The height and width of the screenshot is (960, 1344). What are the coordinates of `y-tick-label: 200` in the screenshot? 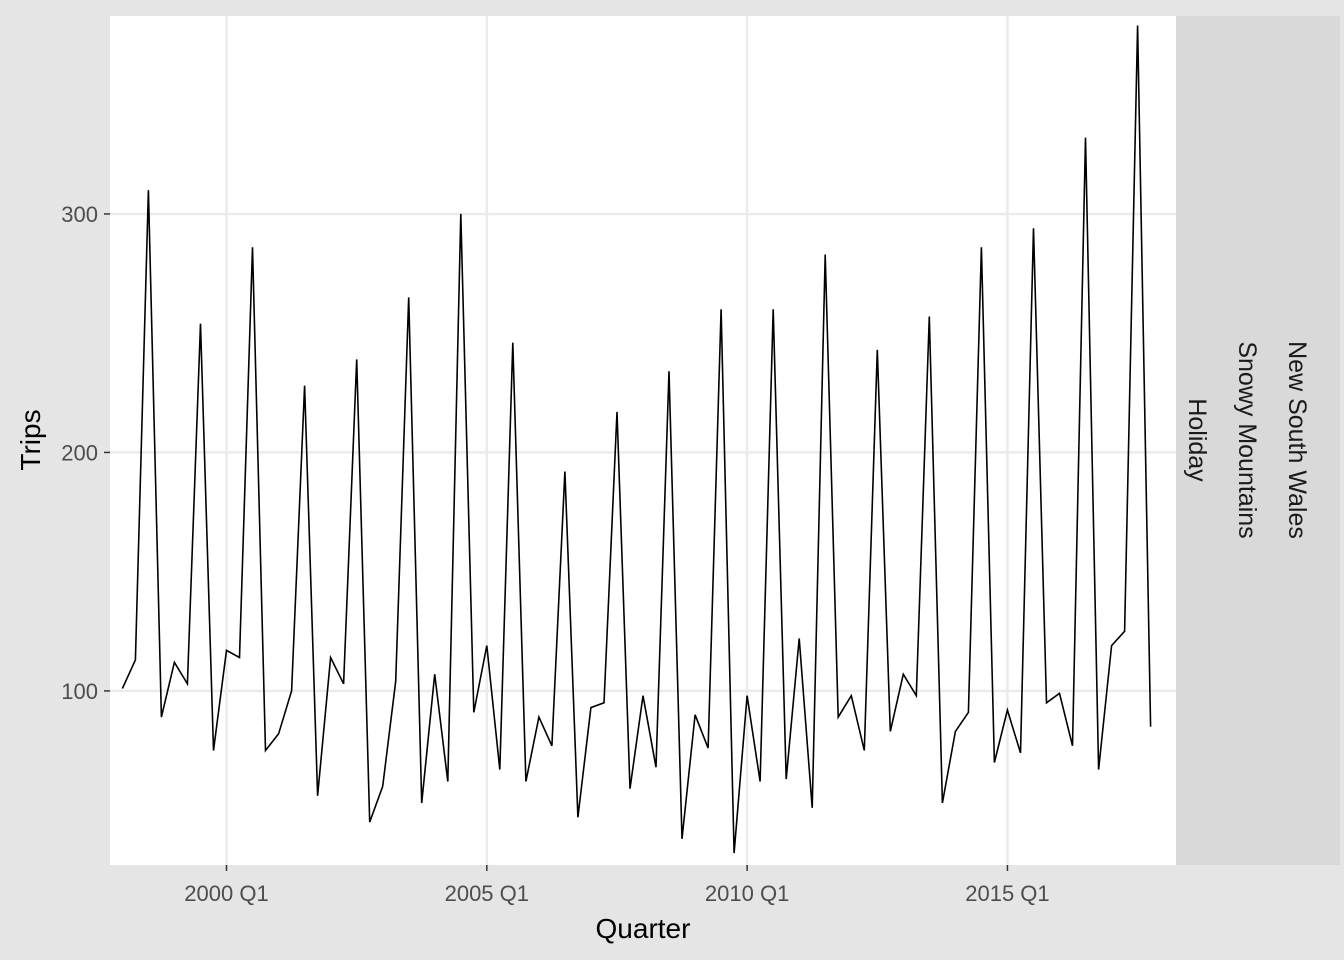 It's located at (79, 452).